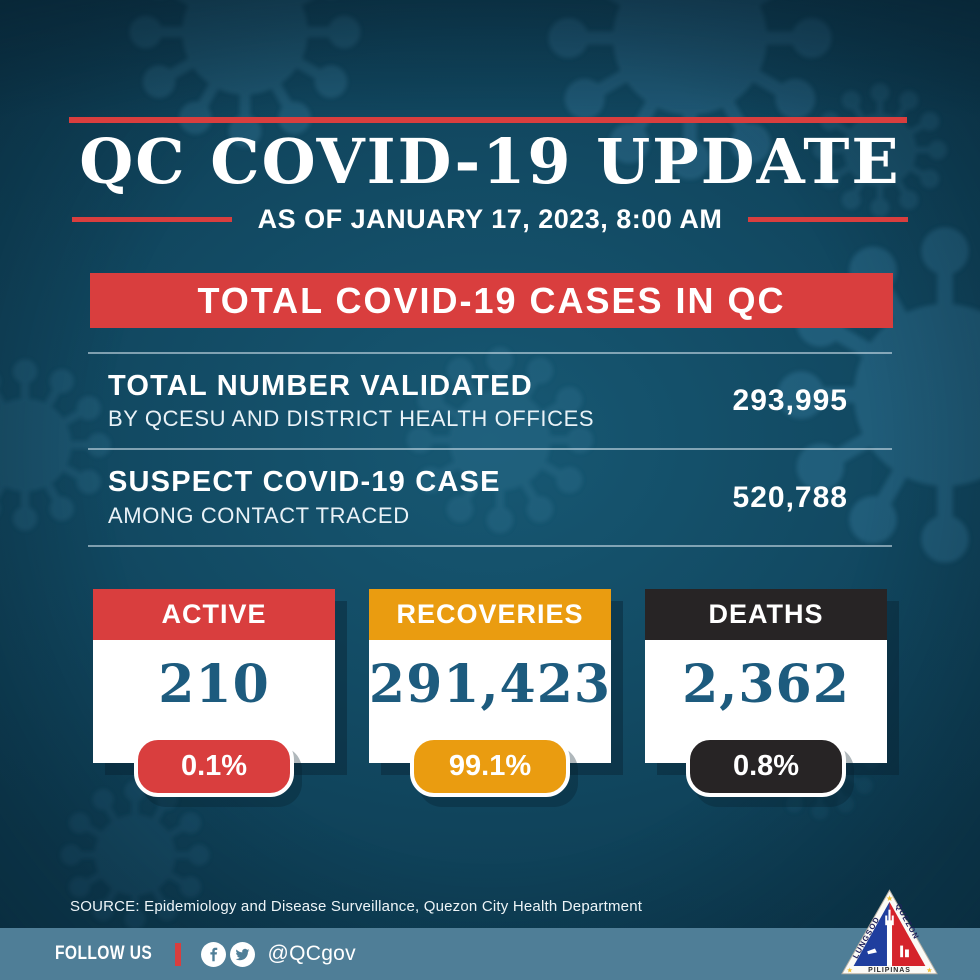 This screenshot has width=980, height=980. Describe the element at coordinates (790, 497) in the screenshot. I see `stat-value: 520,788` at that location.